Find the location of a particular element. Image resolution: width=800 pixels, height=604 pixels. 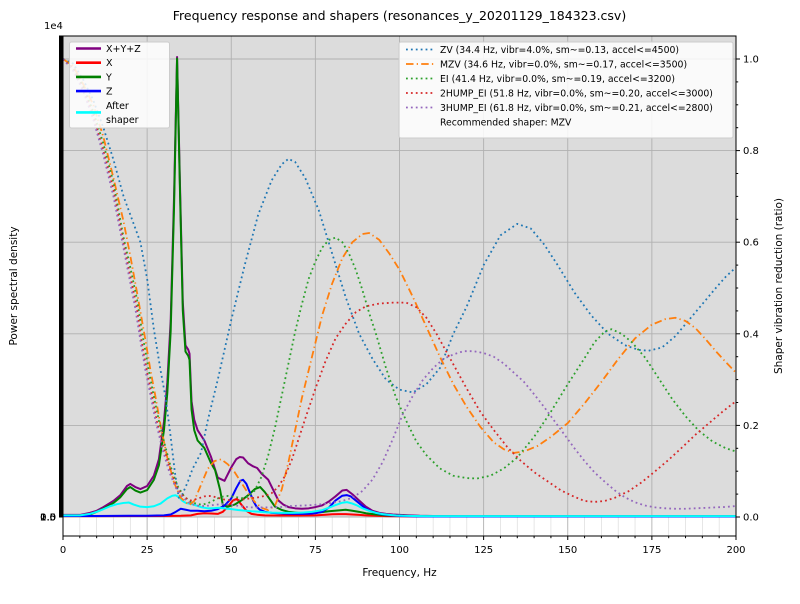

right-y-tick-label: 0.0 is located at coordinates (751, 518).